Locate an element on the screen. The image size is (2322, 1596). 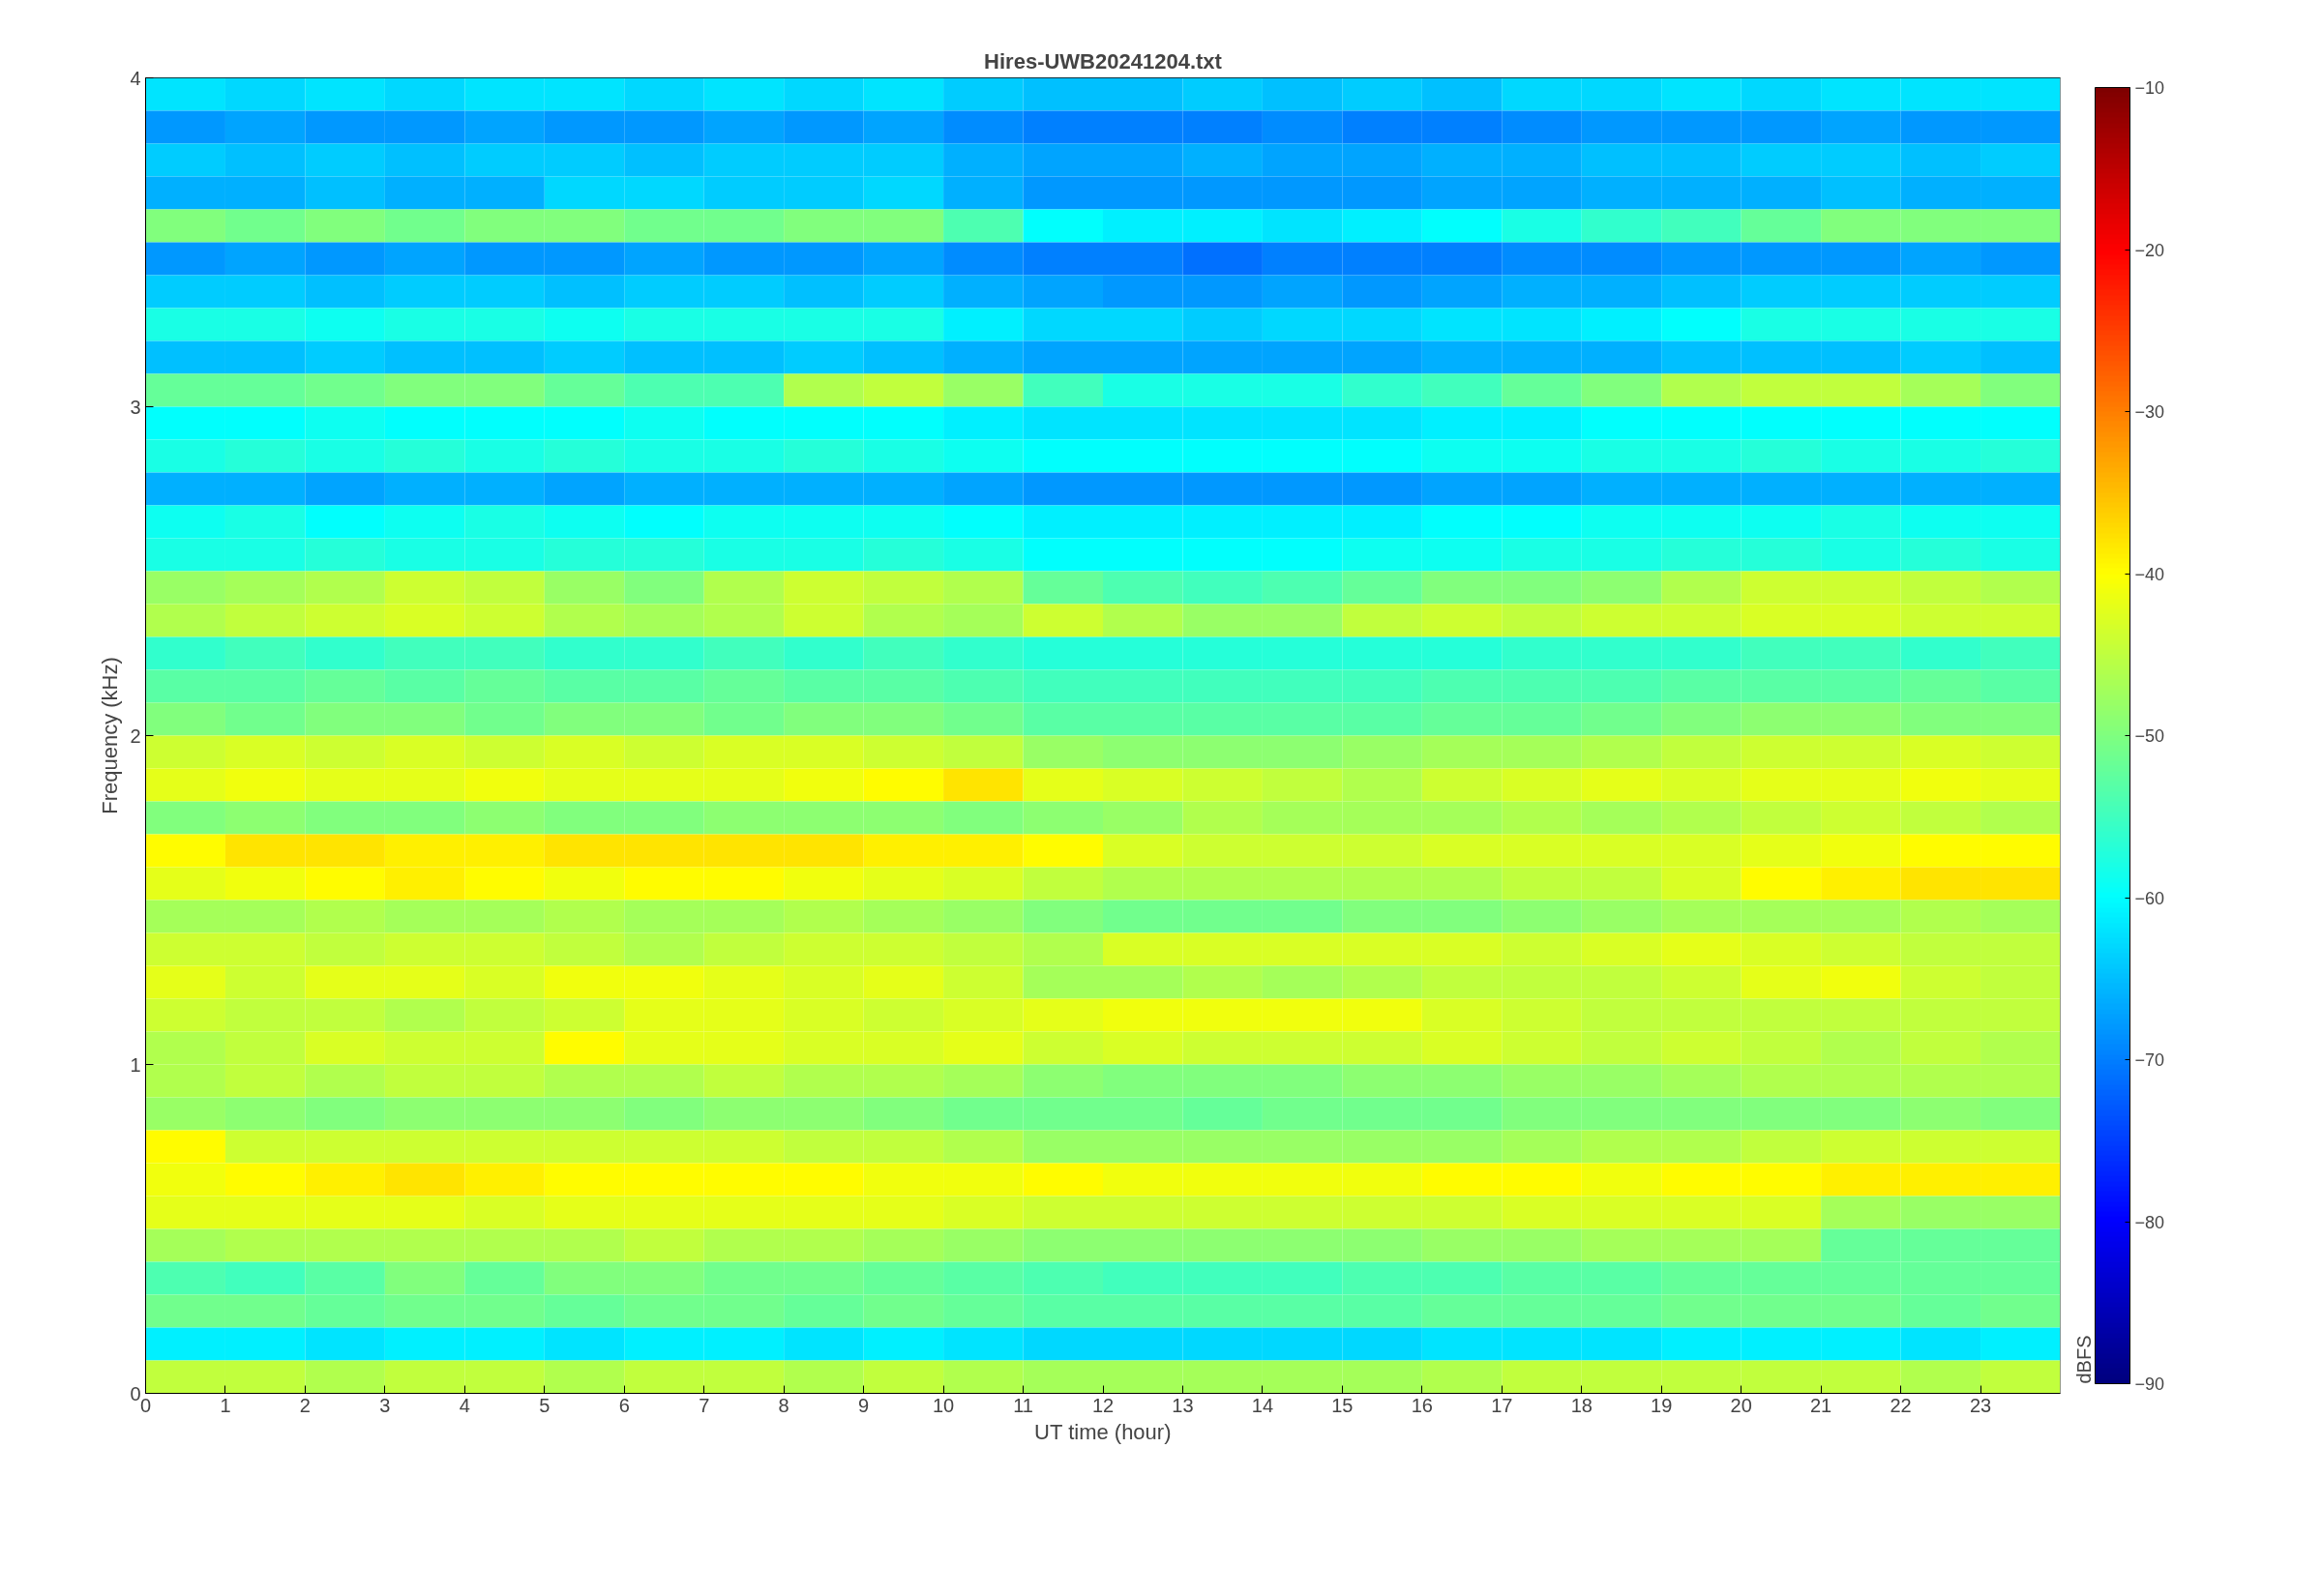
color-bar-label: −80 is located at coordinates (2149, 1222).